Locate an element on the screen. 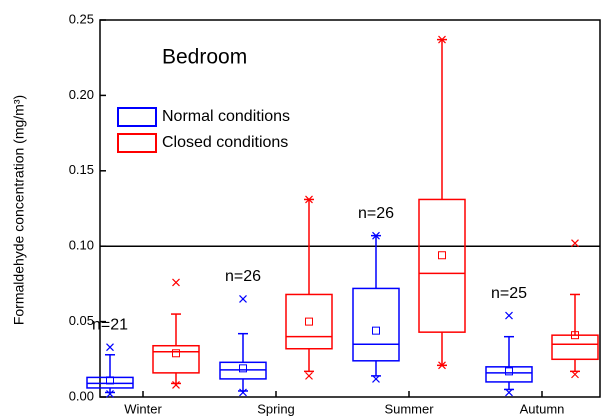 This screenshot has width=604, height=419. y-tick-label: 0.05 is located at coordinates (81, 320).